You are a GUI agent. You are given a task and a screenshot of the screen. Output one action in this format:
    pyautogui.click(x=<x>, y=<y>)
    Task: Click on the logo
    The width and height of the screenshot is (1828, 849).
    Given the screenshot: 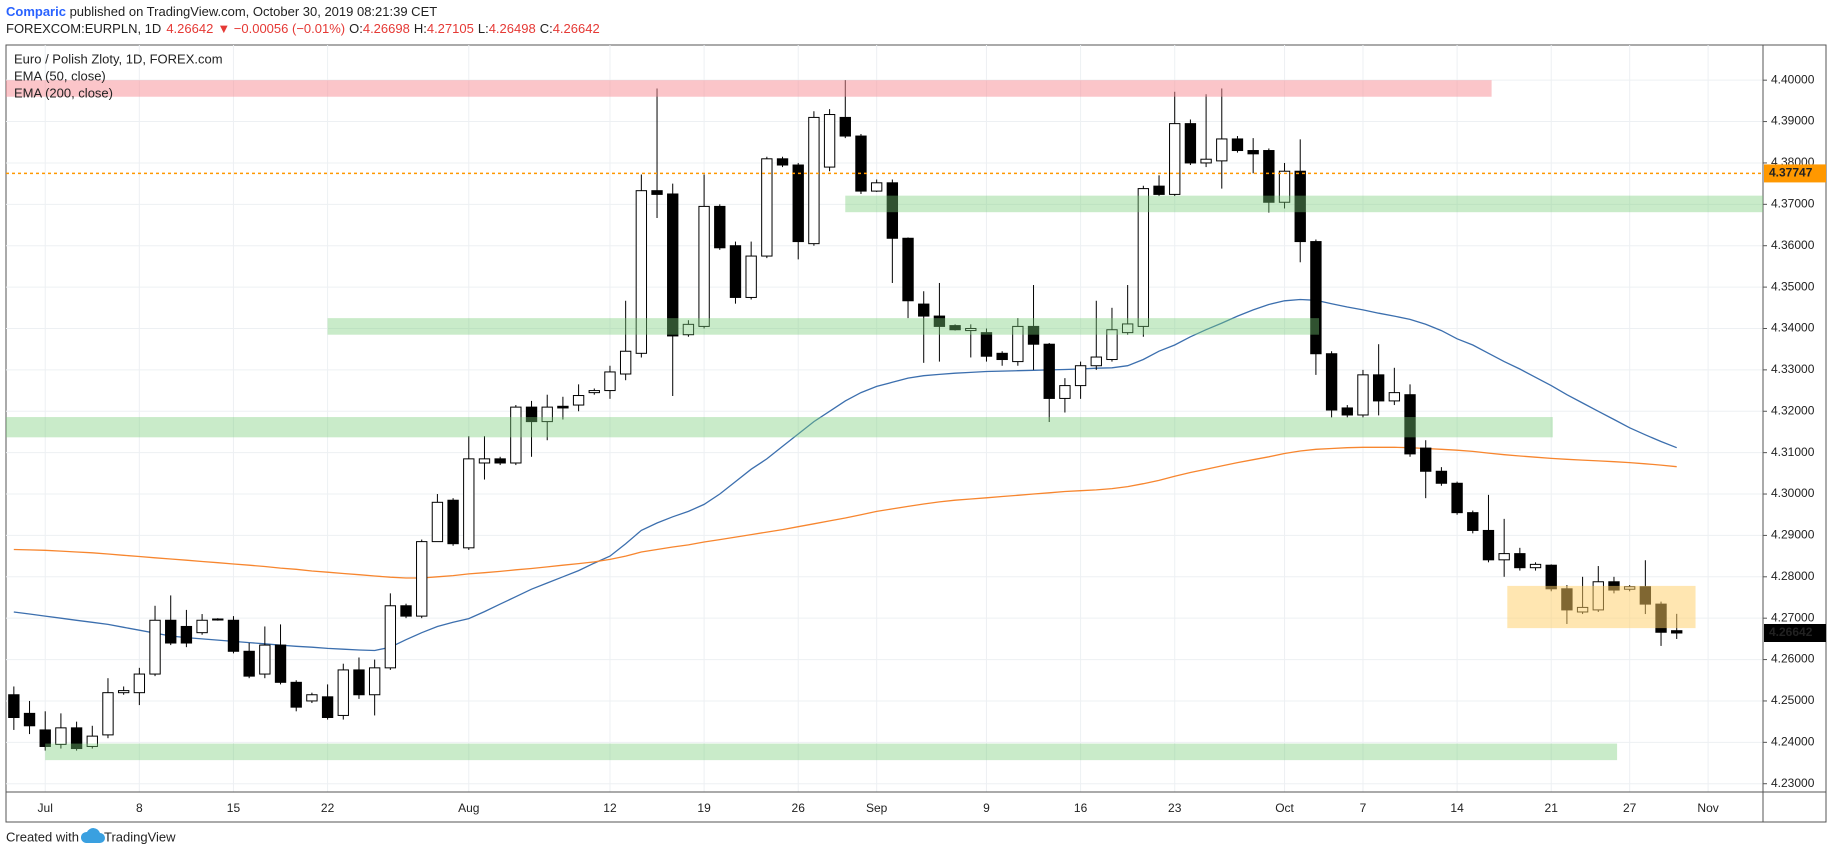 What is the action you would take?
    pyautogui.click(x=92, y=835)
    